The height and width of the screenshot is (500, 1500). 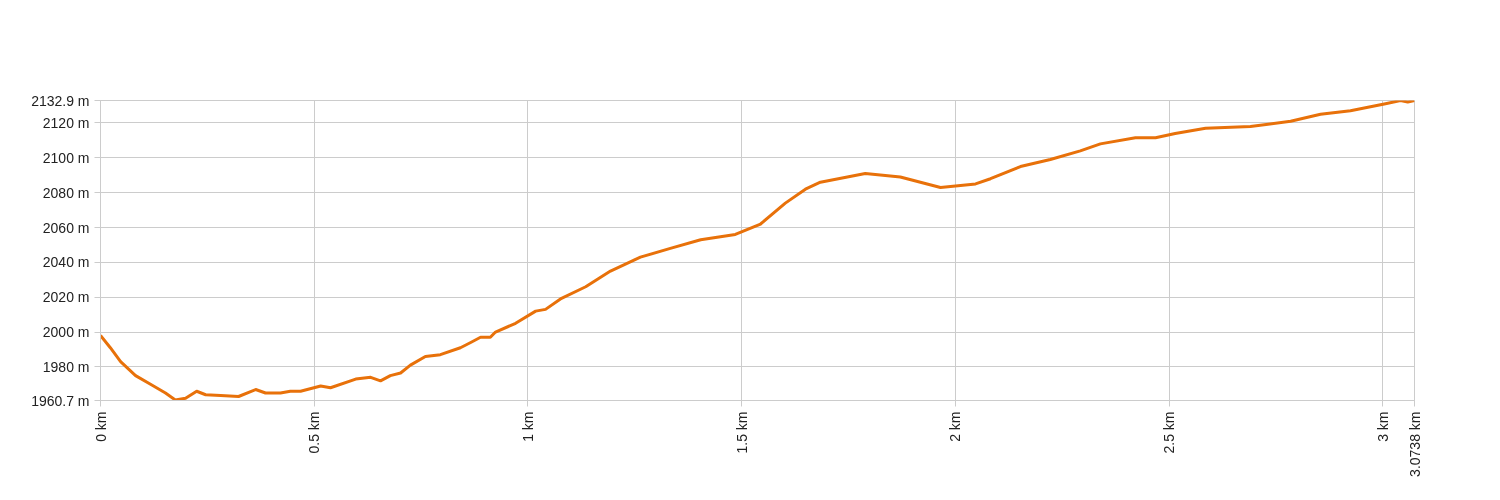 I want to click on y-tick-label: 2132.9 m, so click(x=60, y=100).